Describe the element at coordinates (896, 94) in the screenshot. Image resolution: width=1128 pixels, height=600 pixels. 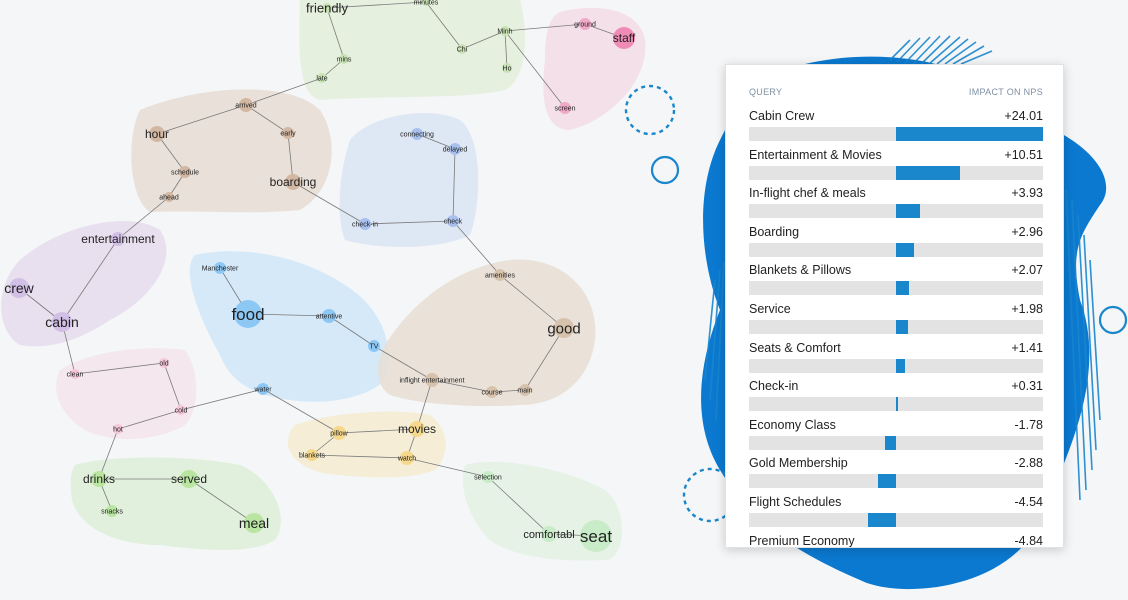
I see `panel-header: QUERY IMPACT ON NPS` at that location.